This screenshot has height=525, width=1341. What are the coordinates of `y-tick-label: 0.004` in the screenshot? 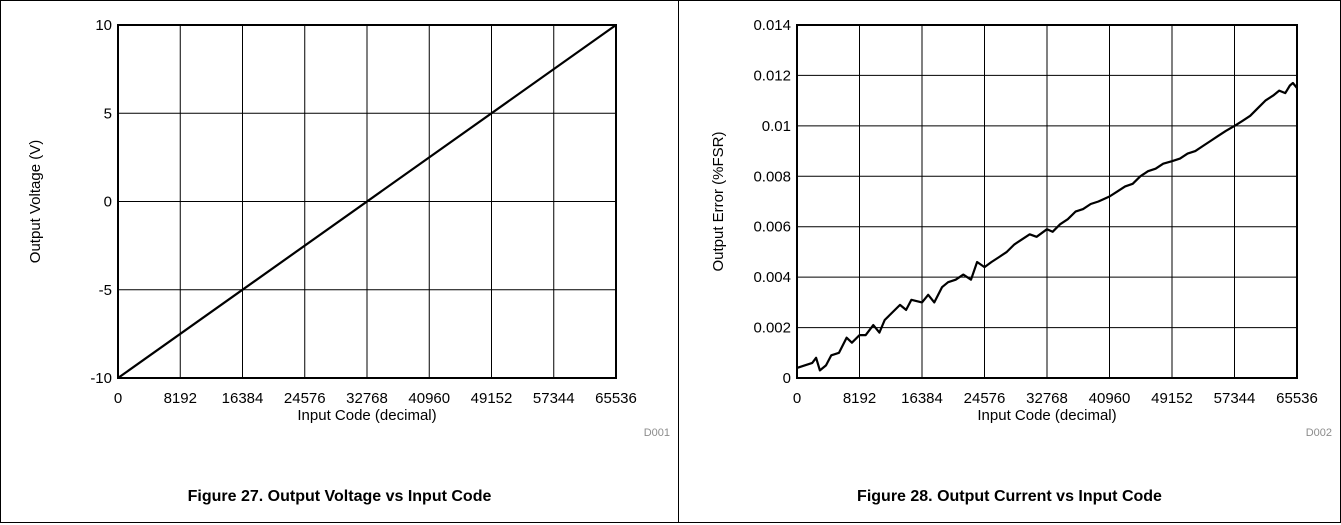 It's located at (772, 277).